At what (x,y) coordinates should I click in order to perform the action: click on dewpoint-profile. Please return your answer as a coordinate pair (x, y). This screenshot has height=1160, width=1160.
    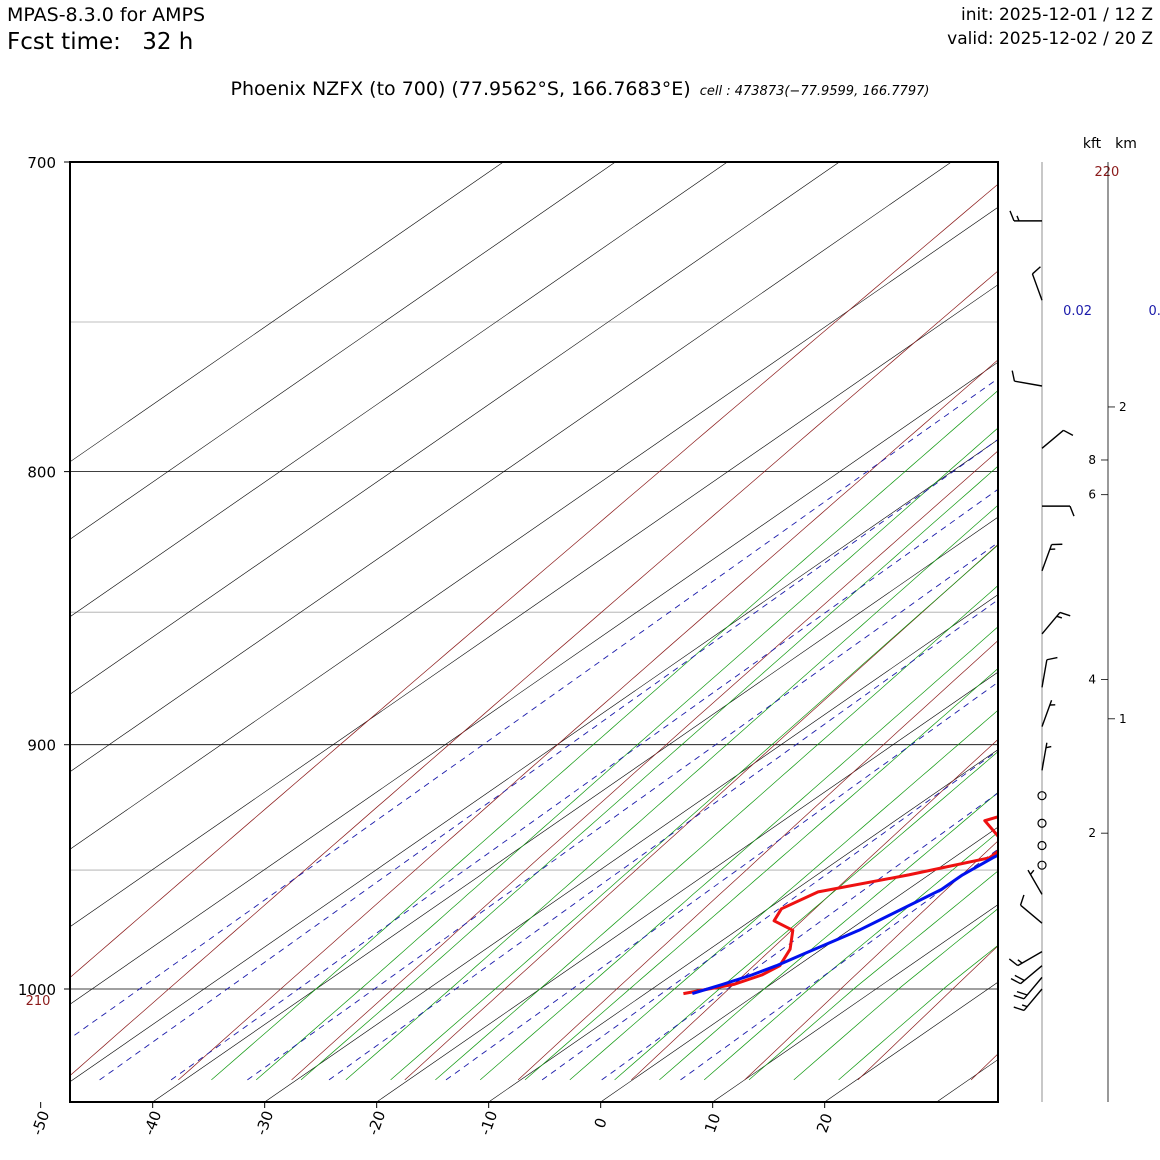
    Looking at the image, I should click on (844, 924).